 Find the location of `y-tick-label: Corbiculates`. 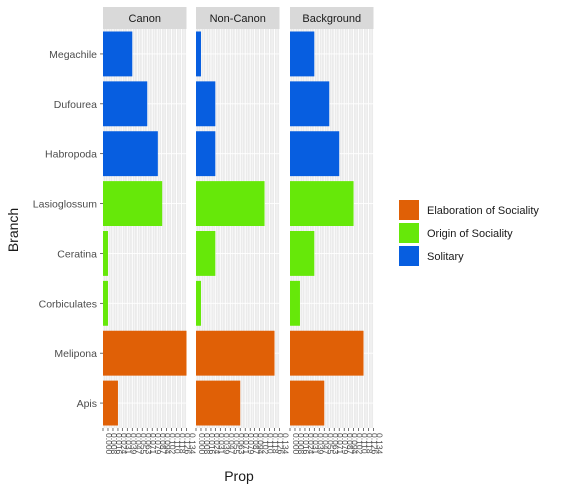

y-tick-label: Corbiculates is located at coordinates (68, 304).